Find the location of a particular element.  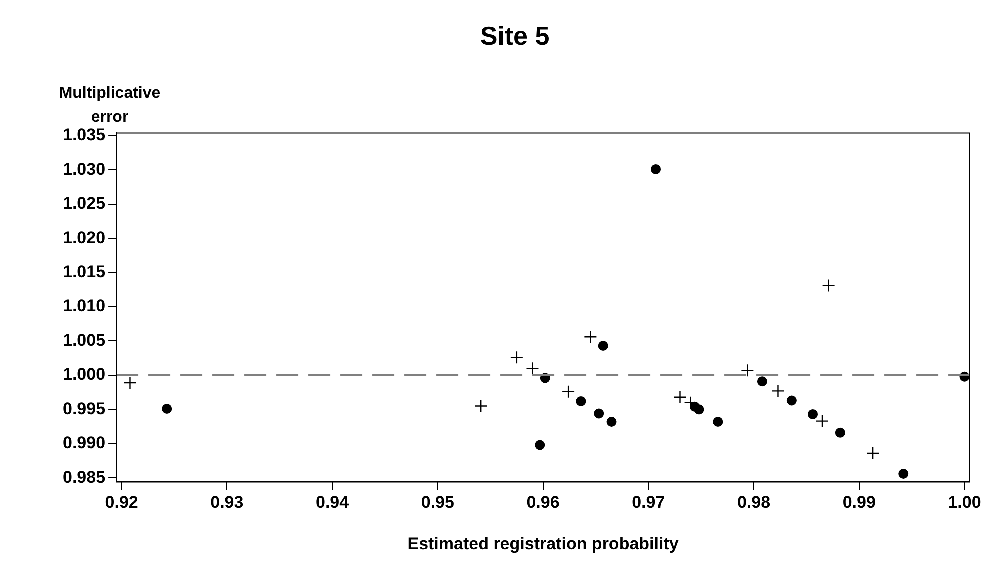

y-tick-label: 1.020 is located at coordinates (84, 238).